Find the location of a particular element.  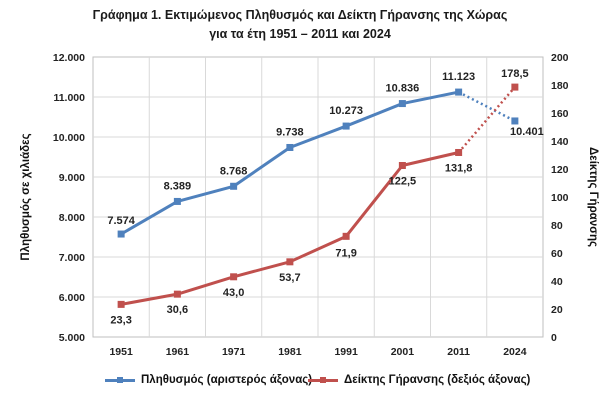

legend-label-aging-index: Δείκτης Γήρανσης (δεξιός άξονας) is located at coordinates (437, 380).